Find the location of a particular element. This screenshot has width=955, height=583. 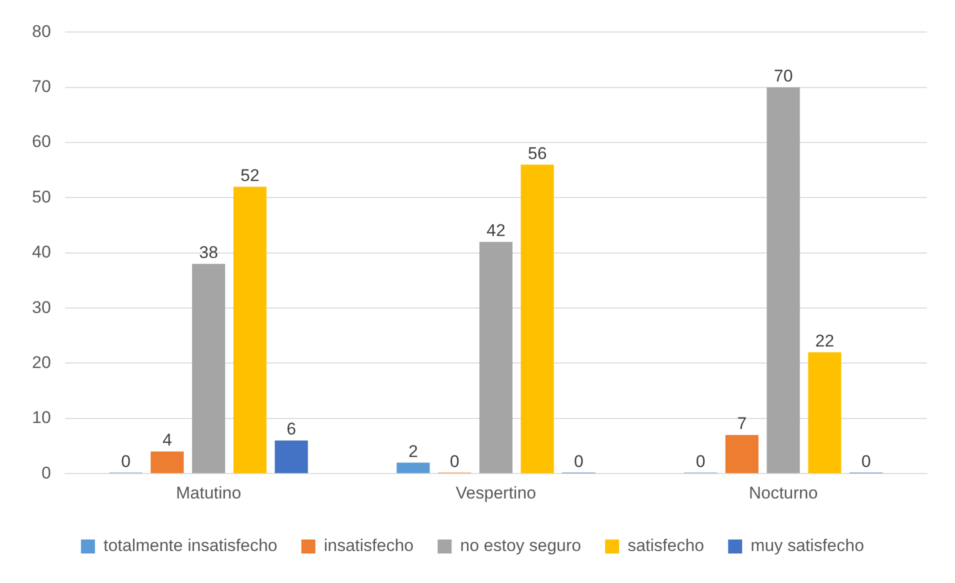

y-tick-label: 70 is located at coordinates (41, 86).